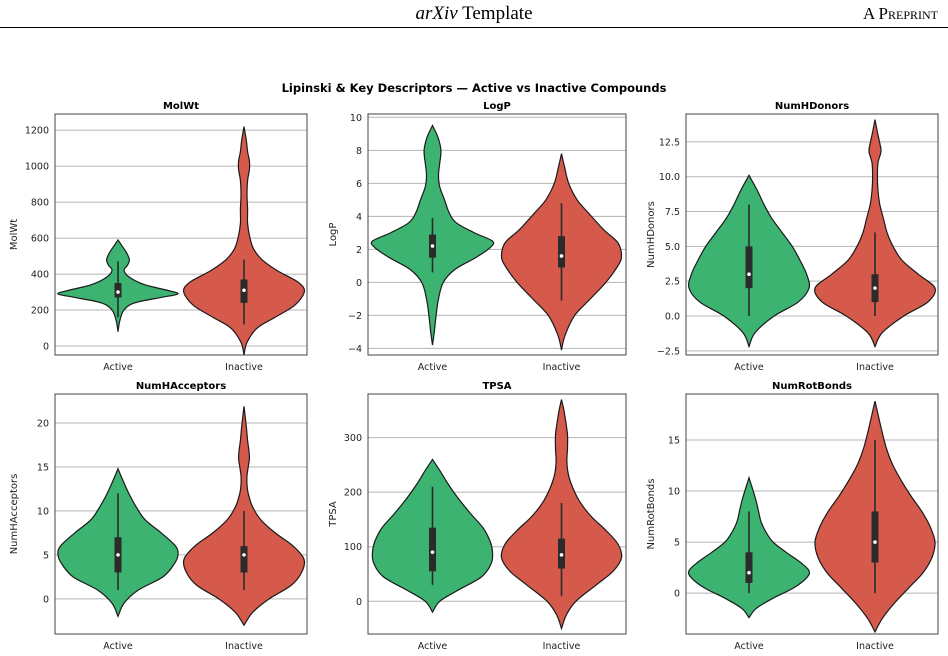 This screenshot has height=656, width=948. I want to click on y-tick-label: 4, so click(359, 217).